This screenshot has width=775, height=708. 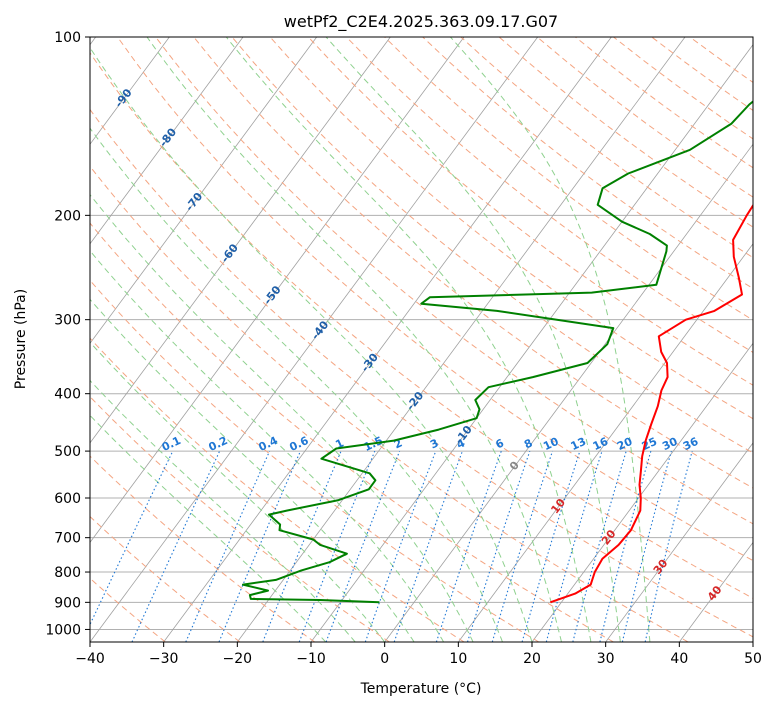 What do you see at coordinates (67, 321) in the screenshot?
I see `y-tick-label: 300` at bounding box center [67, 321].